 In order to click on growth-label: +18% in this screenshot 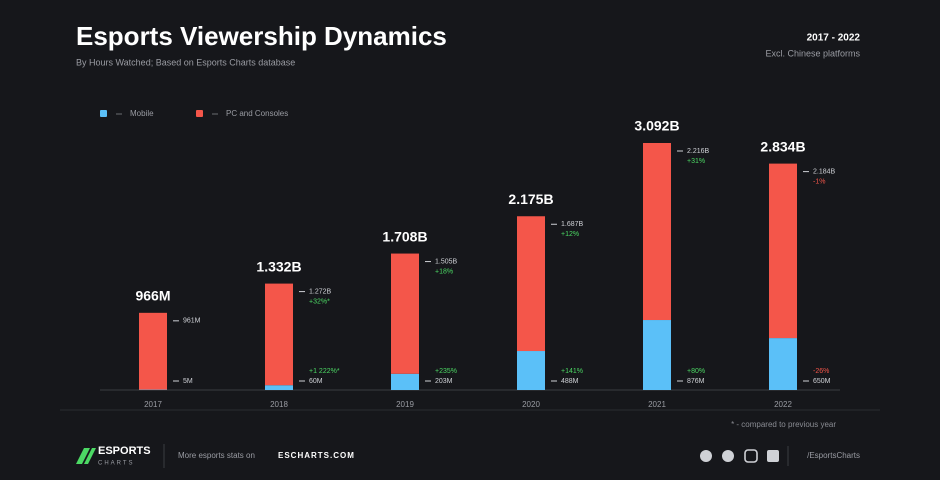, I will do `click(444, 271)`.